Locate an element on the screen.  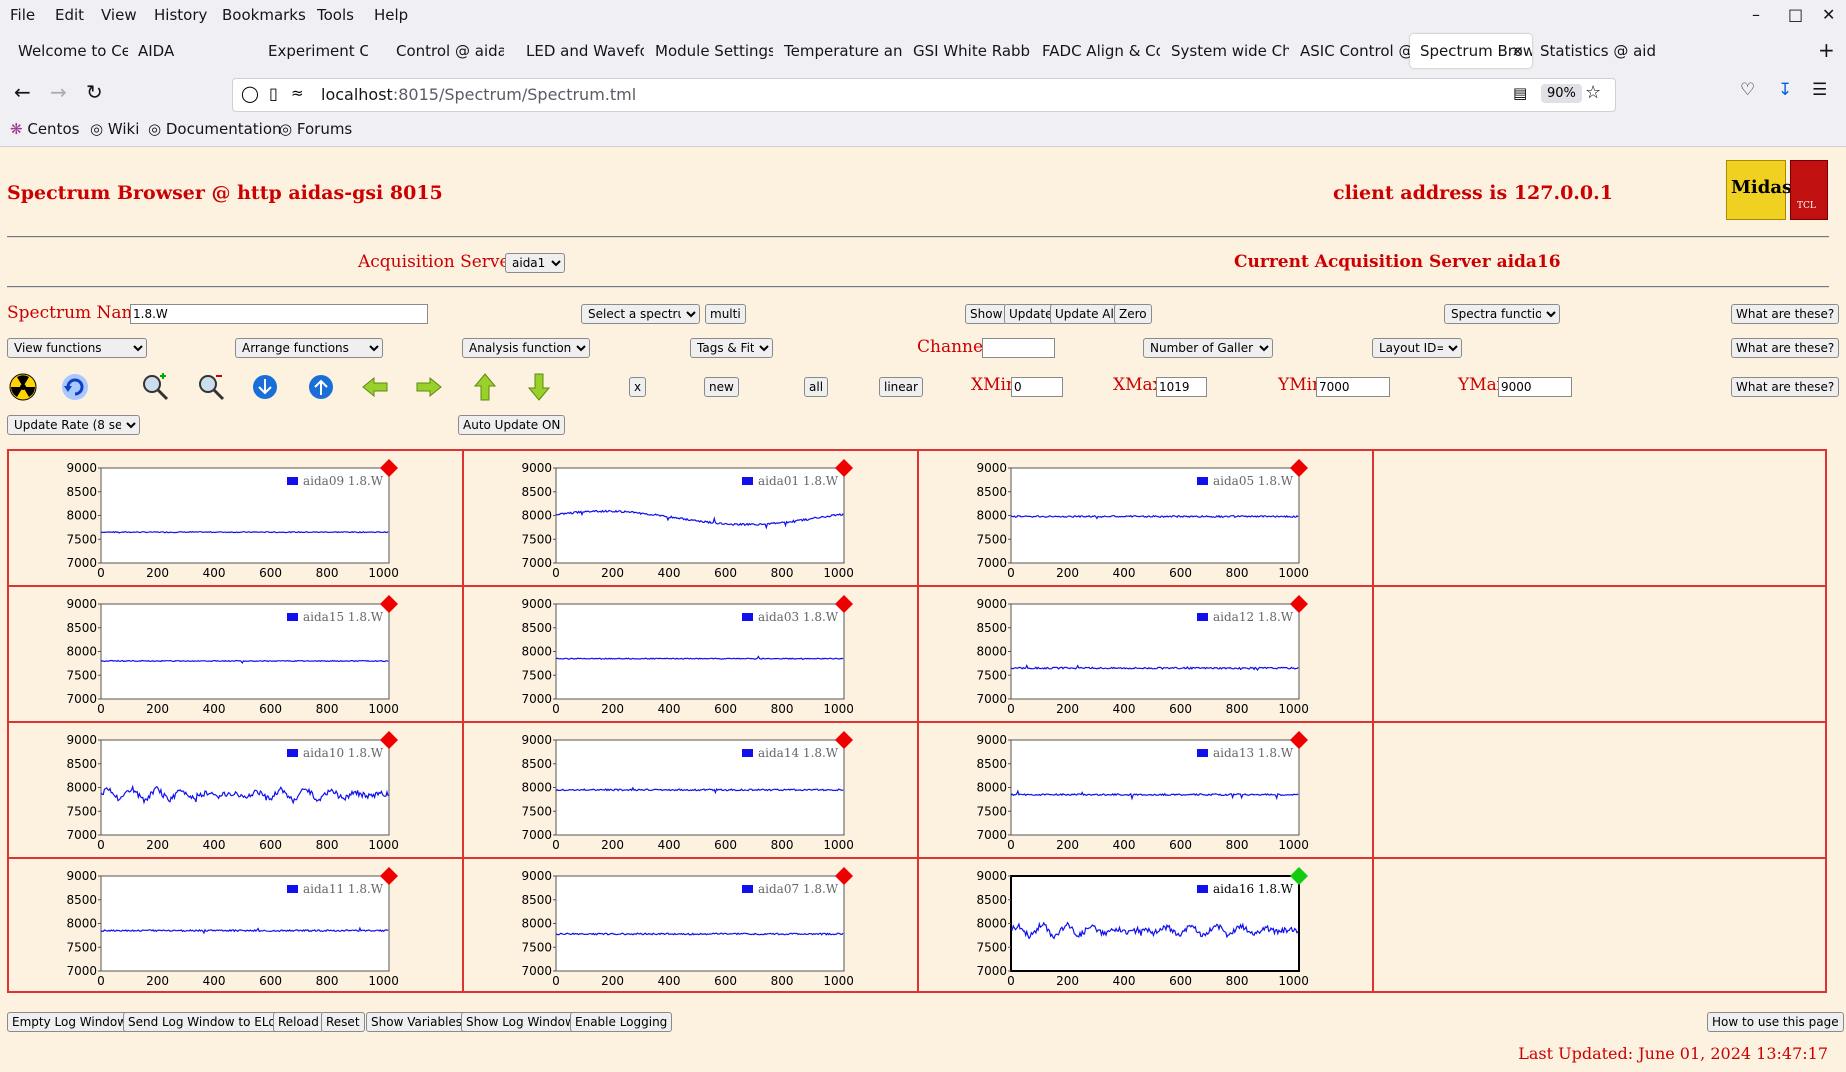
tab-7: GSI White Rabbi is located at coordinates (967, 51).